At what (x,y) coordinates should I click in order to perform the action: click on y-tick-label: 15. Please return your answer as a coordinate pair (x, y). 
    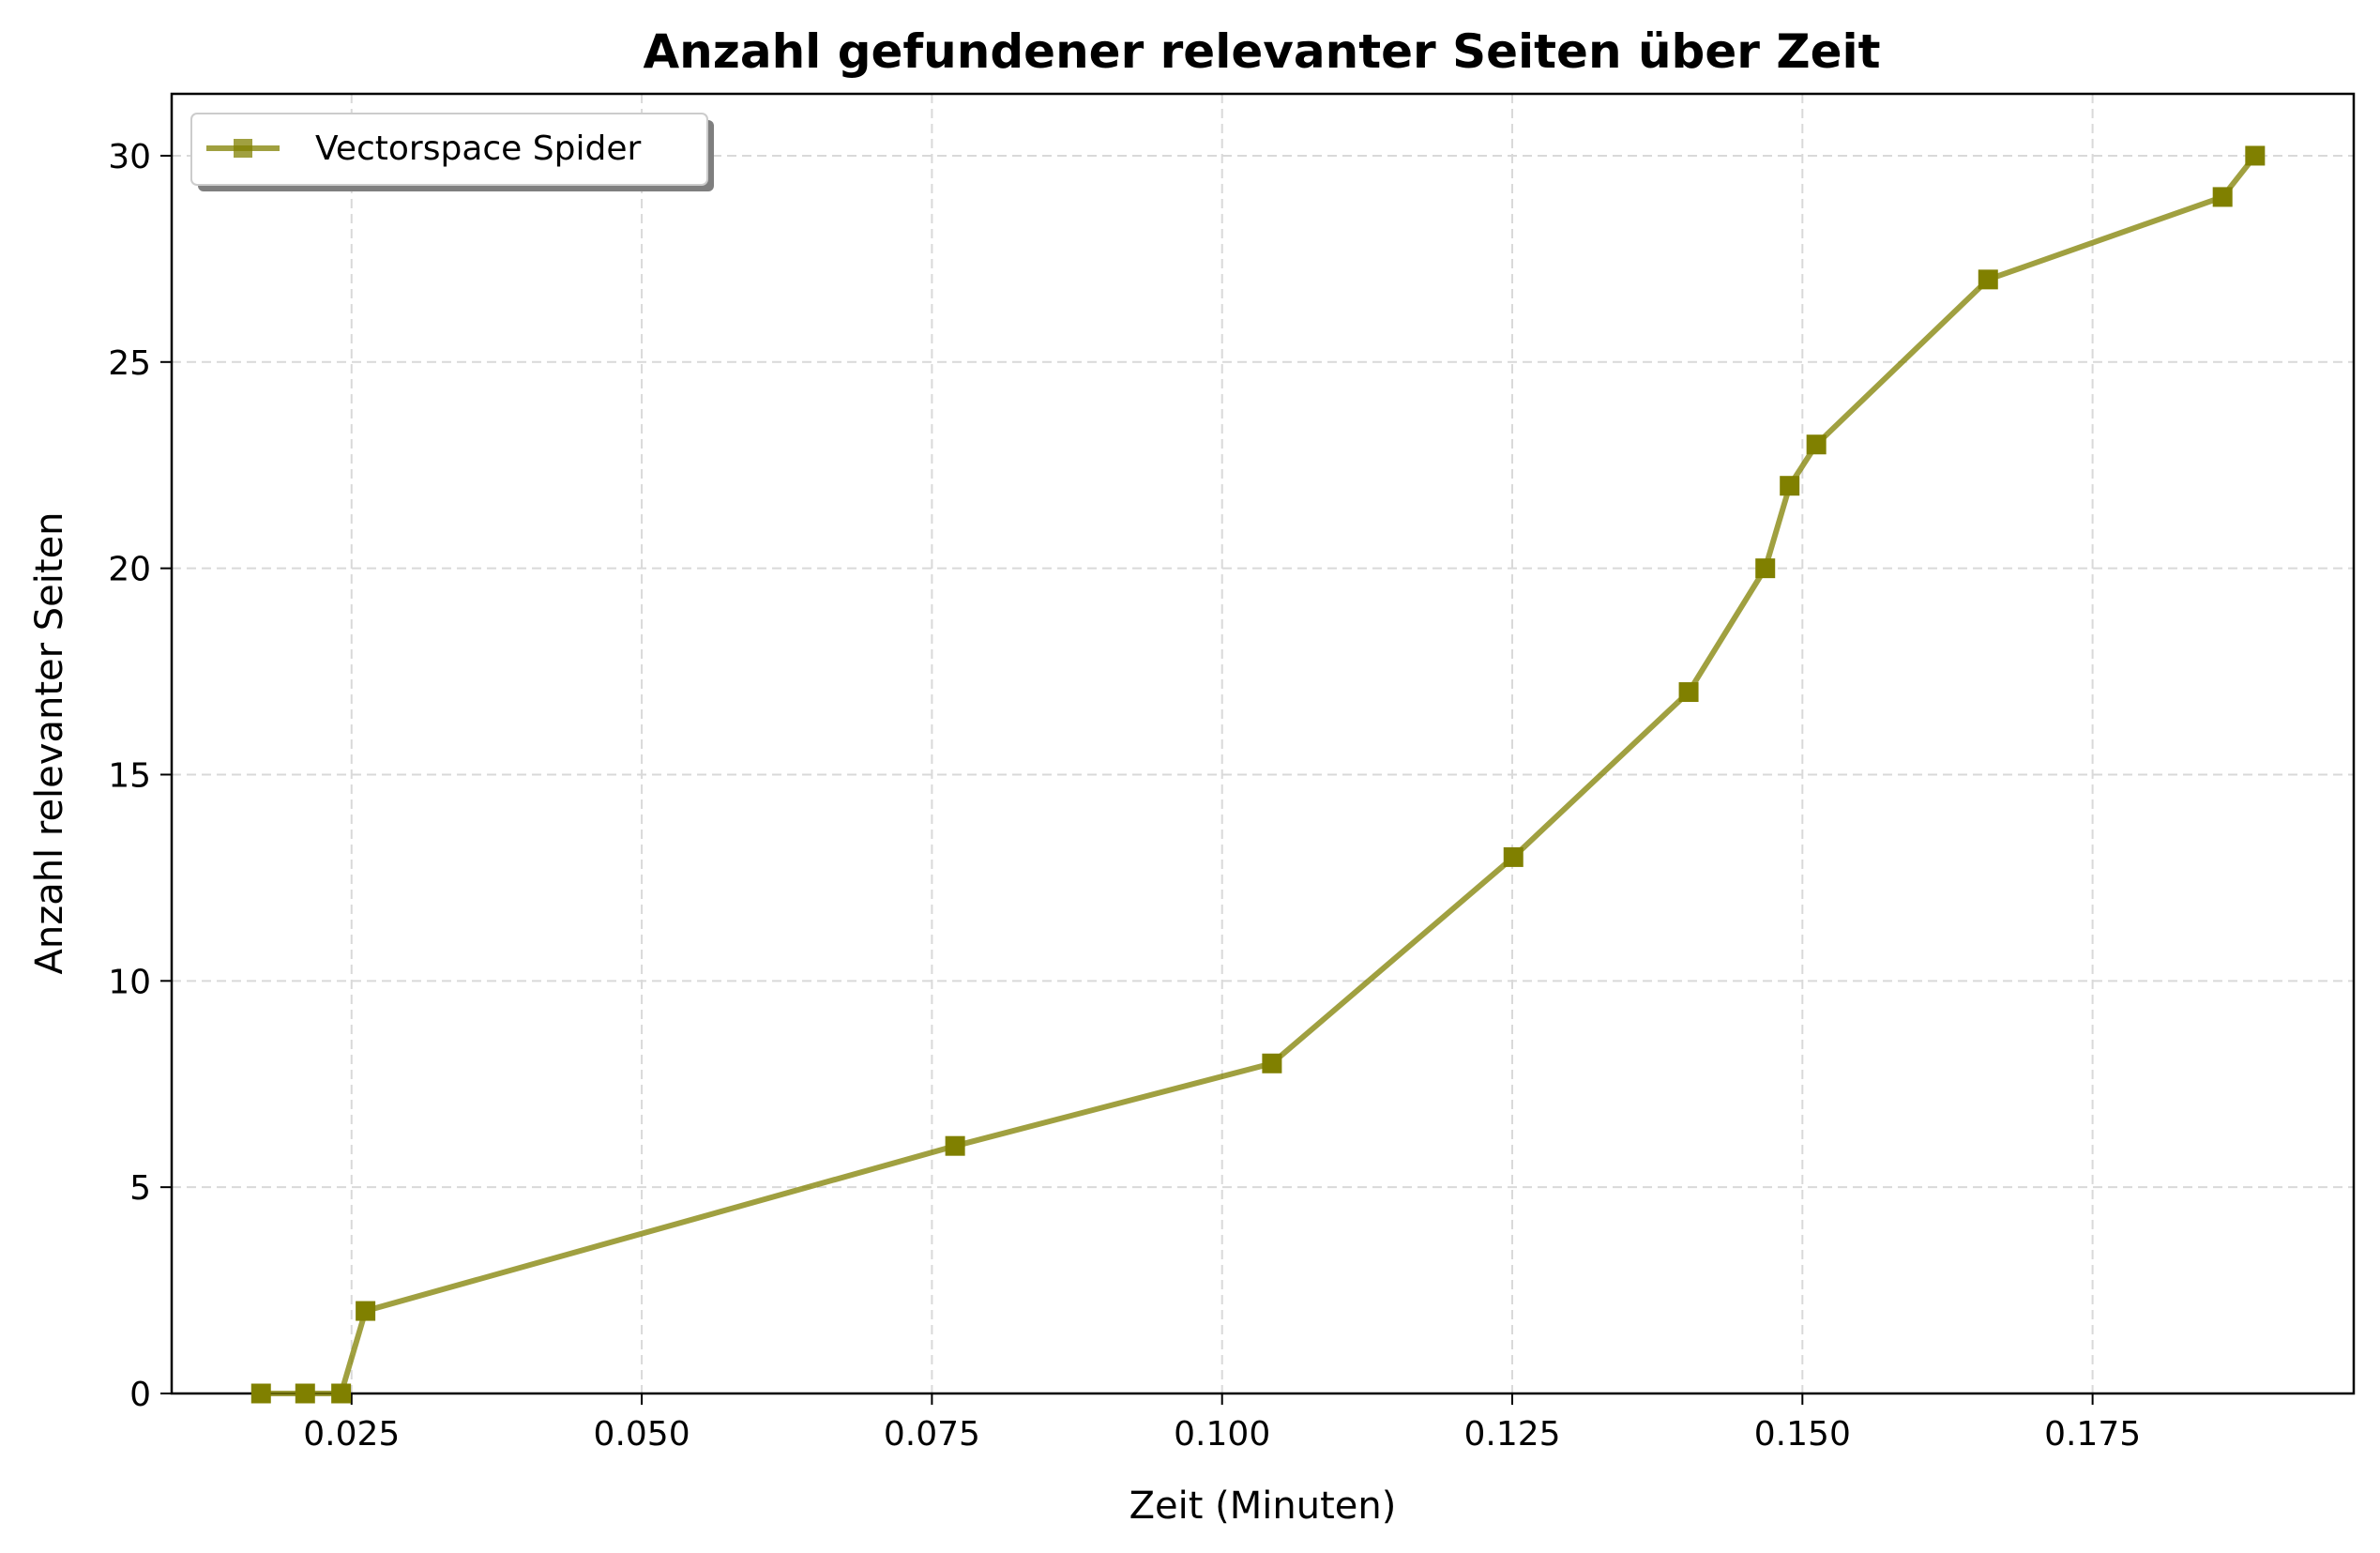
    Looking at the image, I should click on (129, 775).